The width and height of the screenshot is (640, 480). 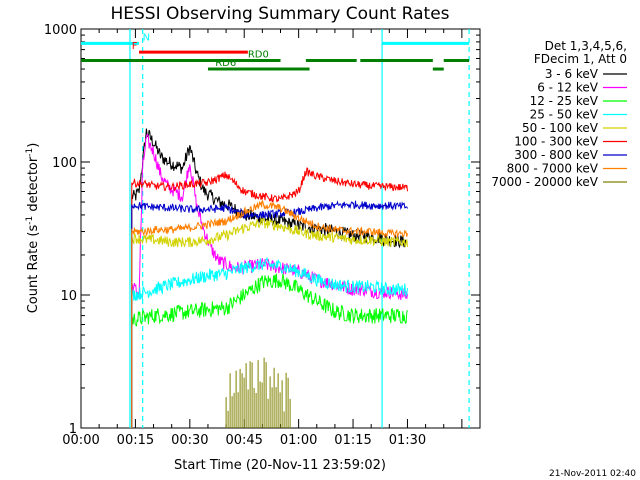 What do you see at coordinates (60, 30) in the screenshot?
I see `y-tick-label: 1000` at bounding box center [60, 30].